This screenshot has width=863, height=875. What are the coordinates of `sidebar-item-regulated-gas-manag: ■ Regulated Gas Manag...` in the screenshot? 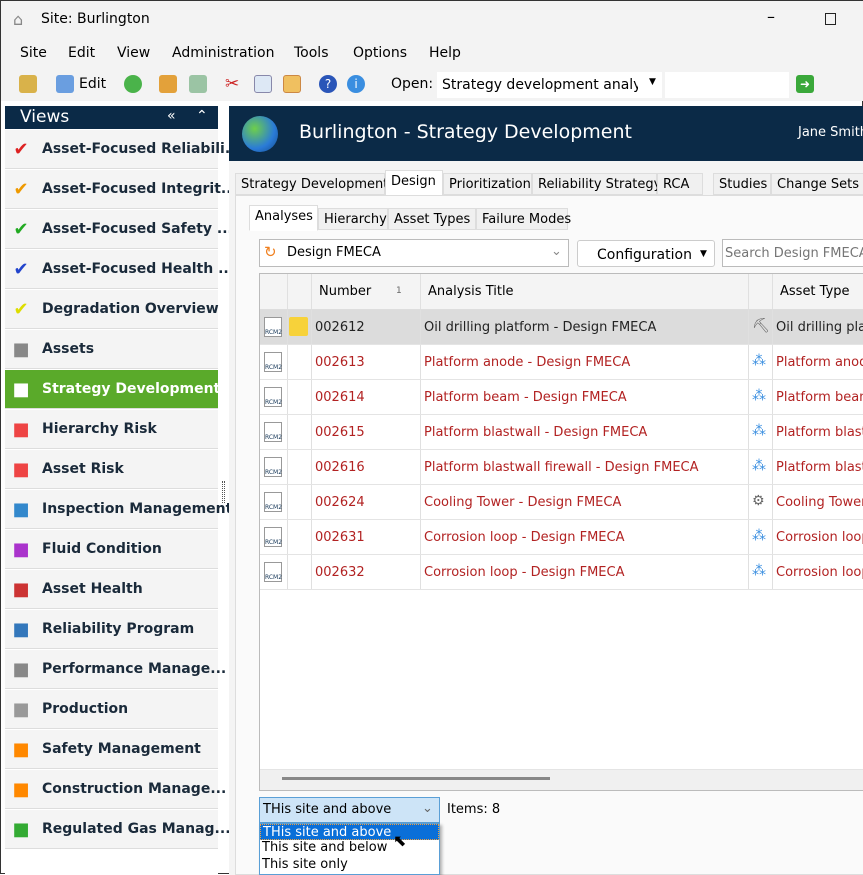 It's located at (118, 829).